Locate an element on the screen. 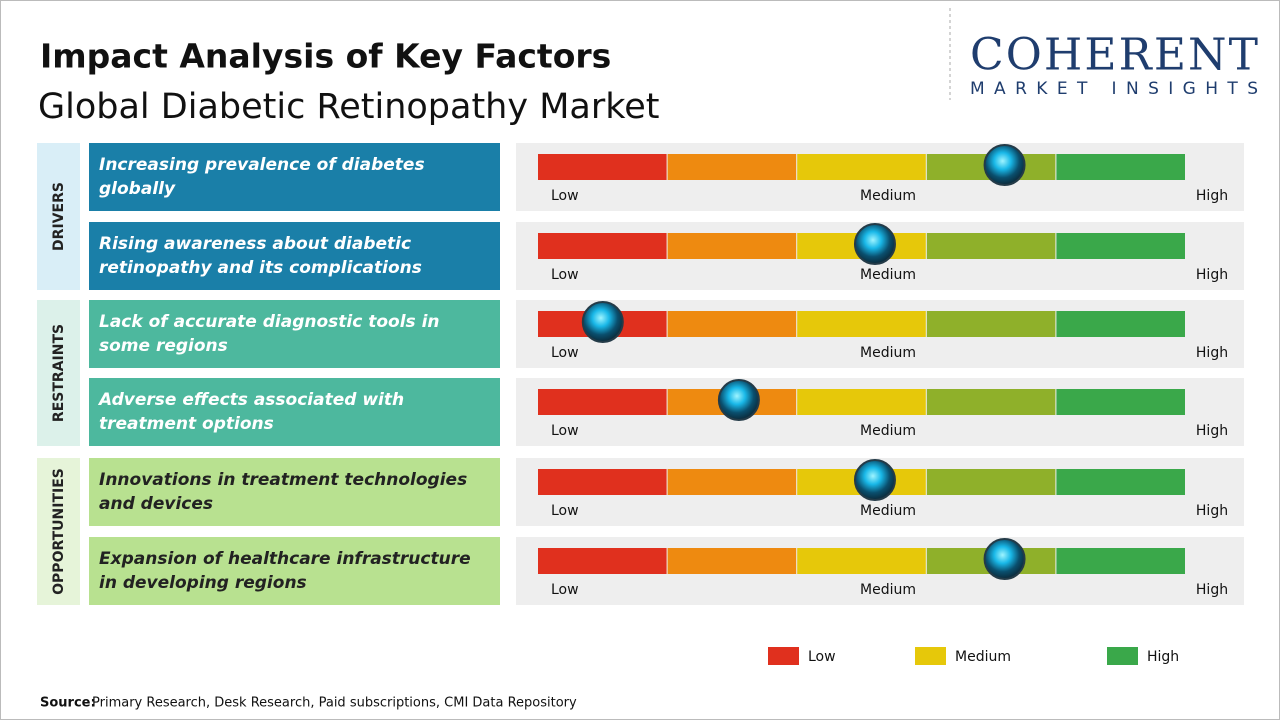 The width and height of the screenshot is (1280, 720). group-label: DRIVERS is located at coordinates (59, 216).